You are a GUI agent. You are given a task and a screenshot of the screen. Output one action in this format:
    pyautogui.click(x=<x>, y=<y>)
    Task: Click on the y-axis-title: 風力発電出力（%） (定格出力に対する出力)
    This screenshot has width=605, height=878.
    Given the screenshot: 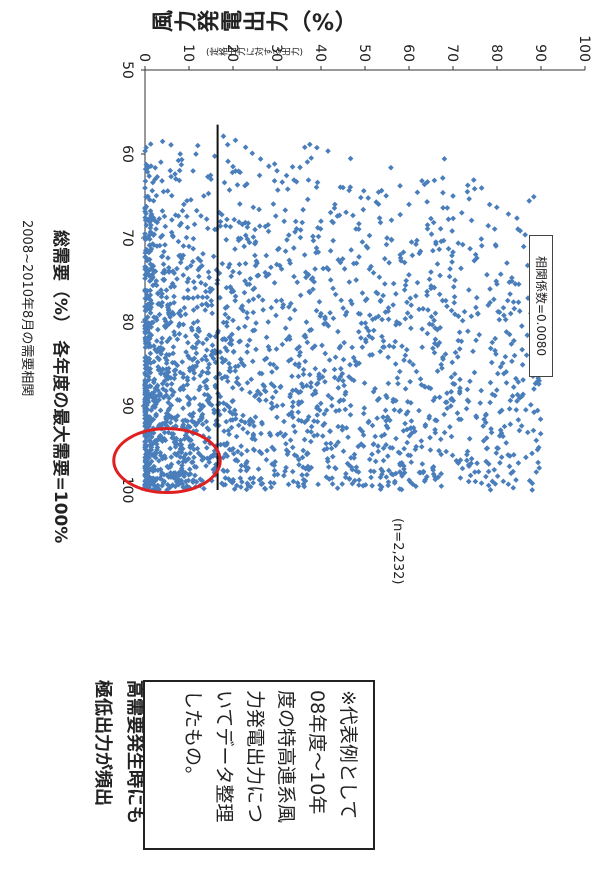 What is the action you would take?
    pyautogui.click(x=255, y=33)
    